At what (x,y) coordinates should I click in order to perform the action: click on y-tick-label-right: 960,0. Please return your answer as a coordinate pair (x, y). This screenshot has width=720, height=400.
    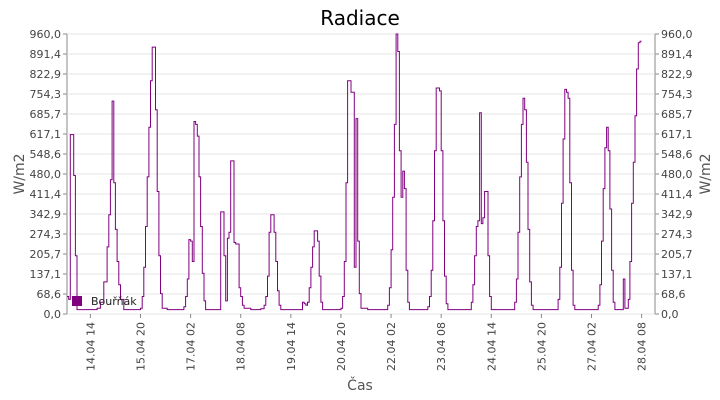
    Looking at the image, I should click on (677, 34).